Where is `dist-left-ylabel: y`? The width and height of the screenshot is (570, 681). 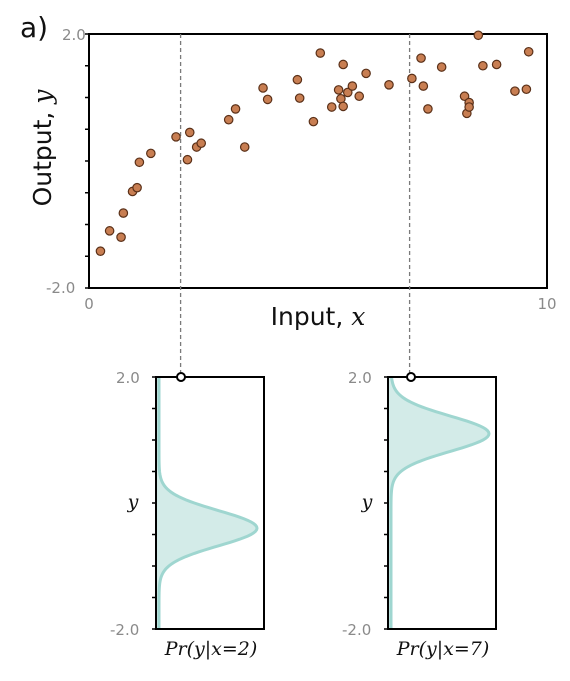 dist-left-ylabel: y is located at coordinates (133, 502).